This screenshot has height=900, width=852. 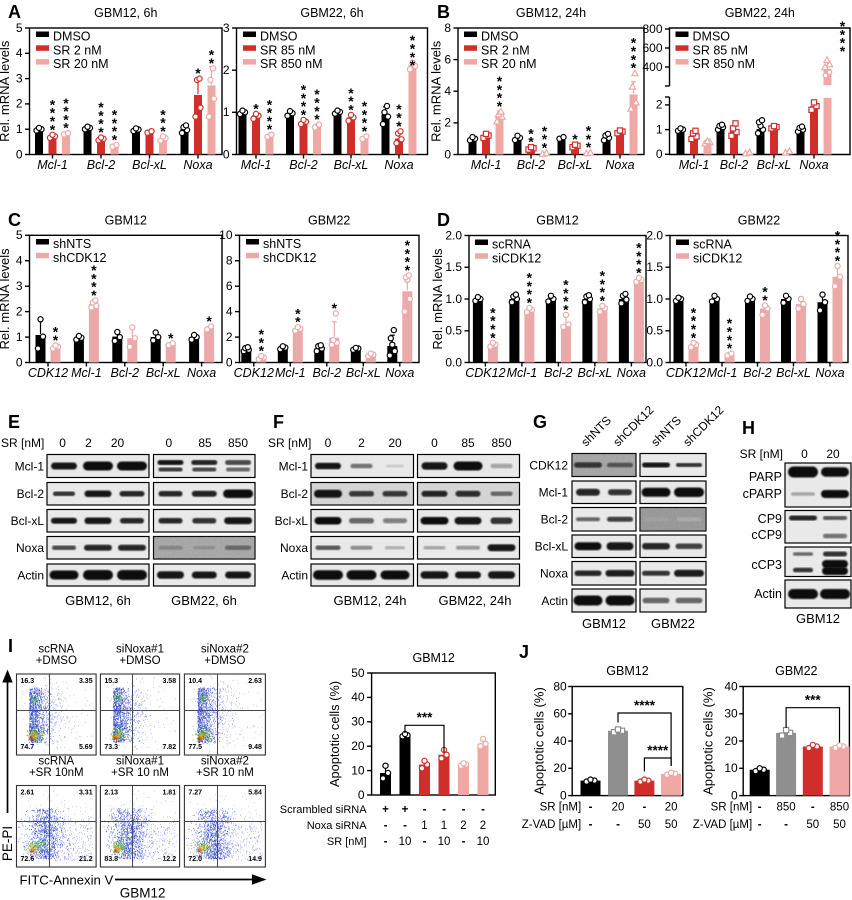 I want to click on svg-text: 850, so click(x=839, y=808).